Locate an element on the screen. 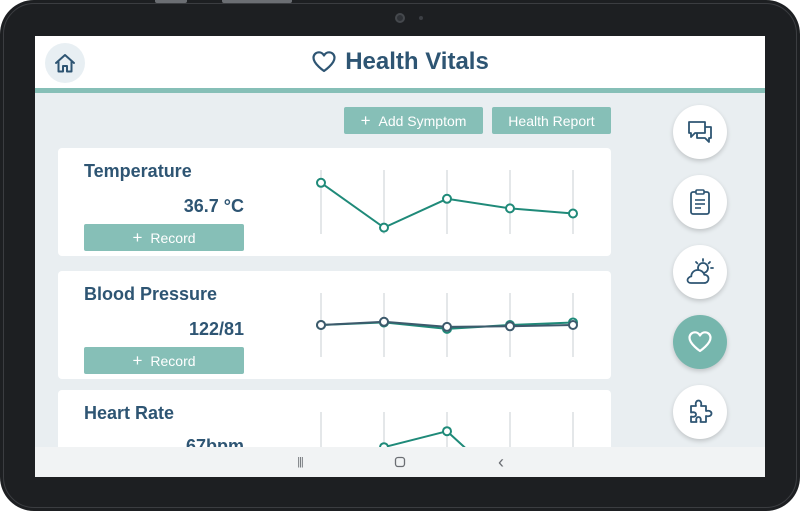 The image size is (800, 511). add-symptom-button: + Add Symptom is located at coordinates (413, 120).